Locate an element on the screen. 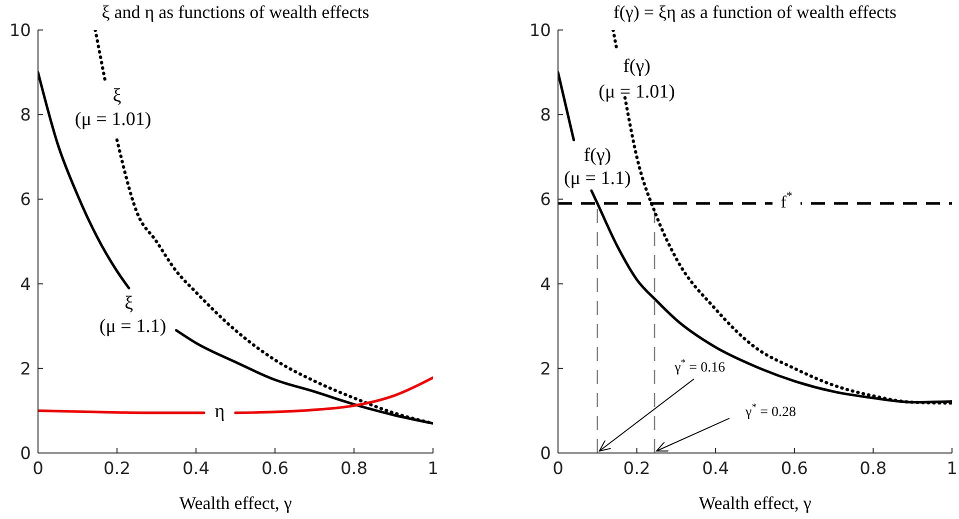  chart-title: ξ and η as functions of wealth effects is located at coordinates (236, 12).